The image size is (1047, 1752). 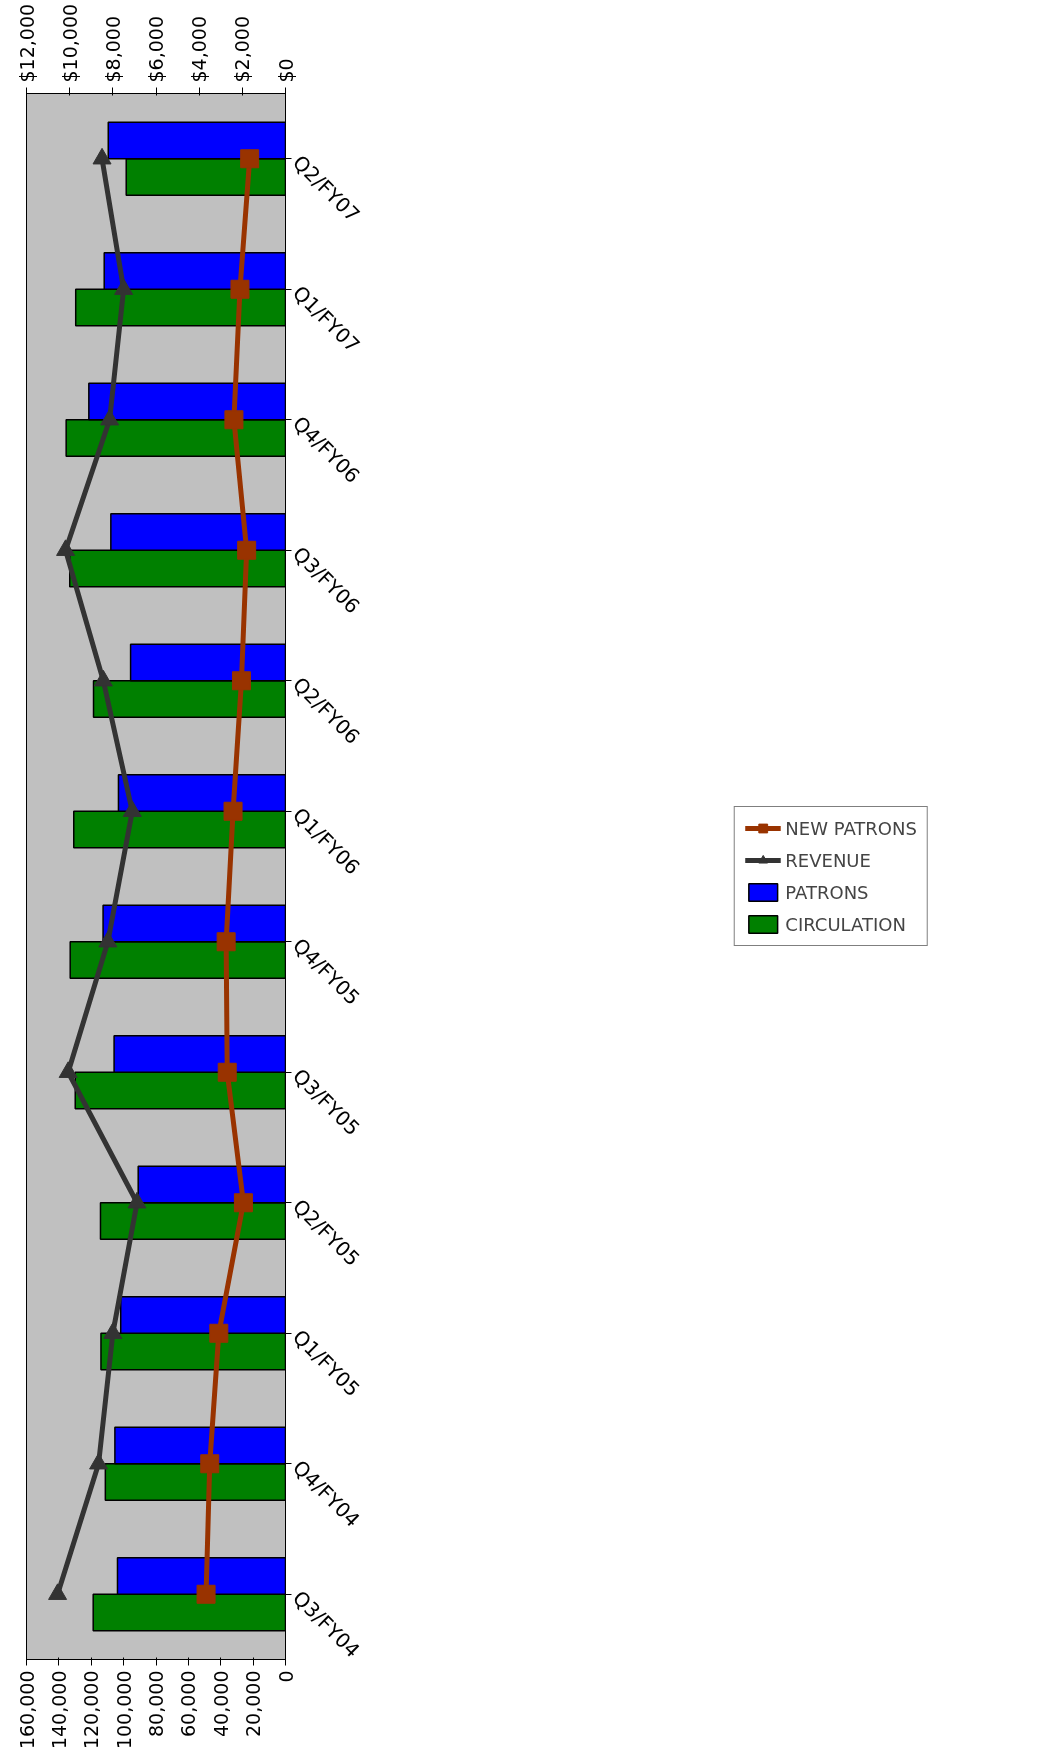 I want to click on x2-tick-label: $6,000, so click(x=156, y=49).